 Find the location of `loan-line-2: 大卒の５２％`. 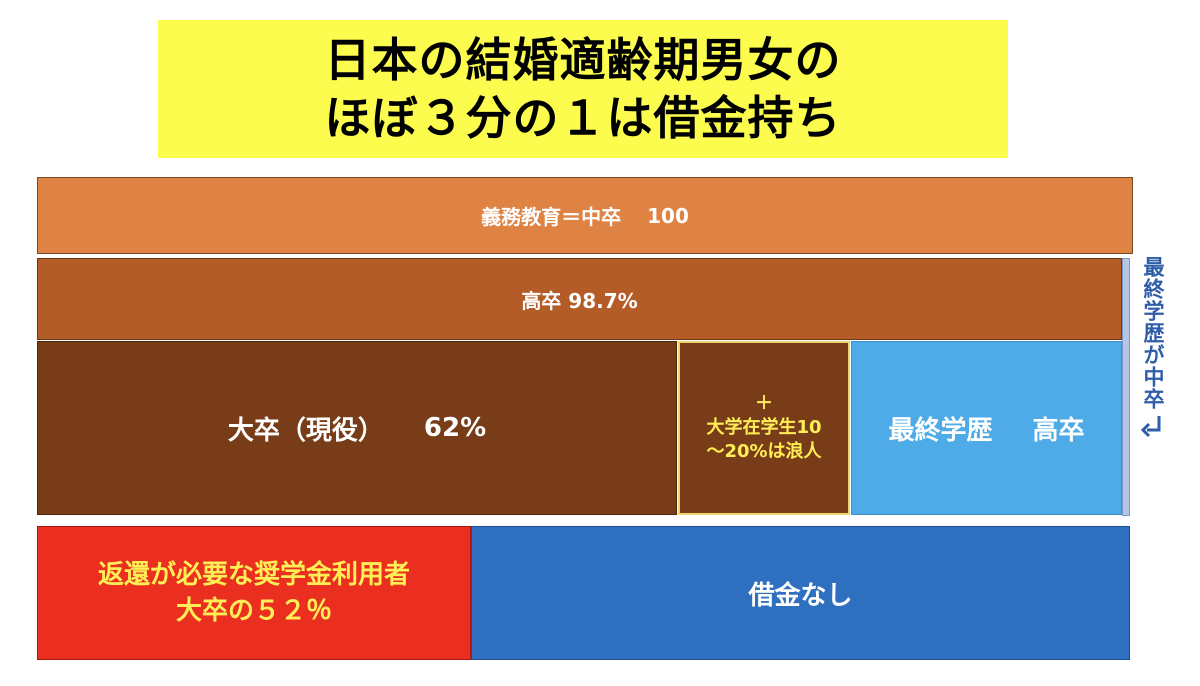

loan-line-2: 大卒の５２％ is located at coordinates (253, 611).